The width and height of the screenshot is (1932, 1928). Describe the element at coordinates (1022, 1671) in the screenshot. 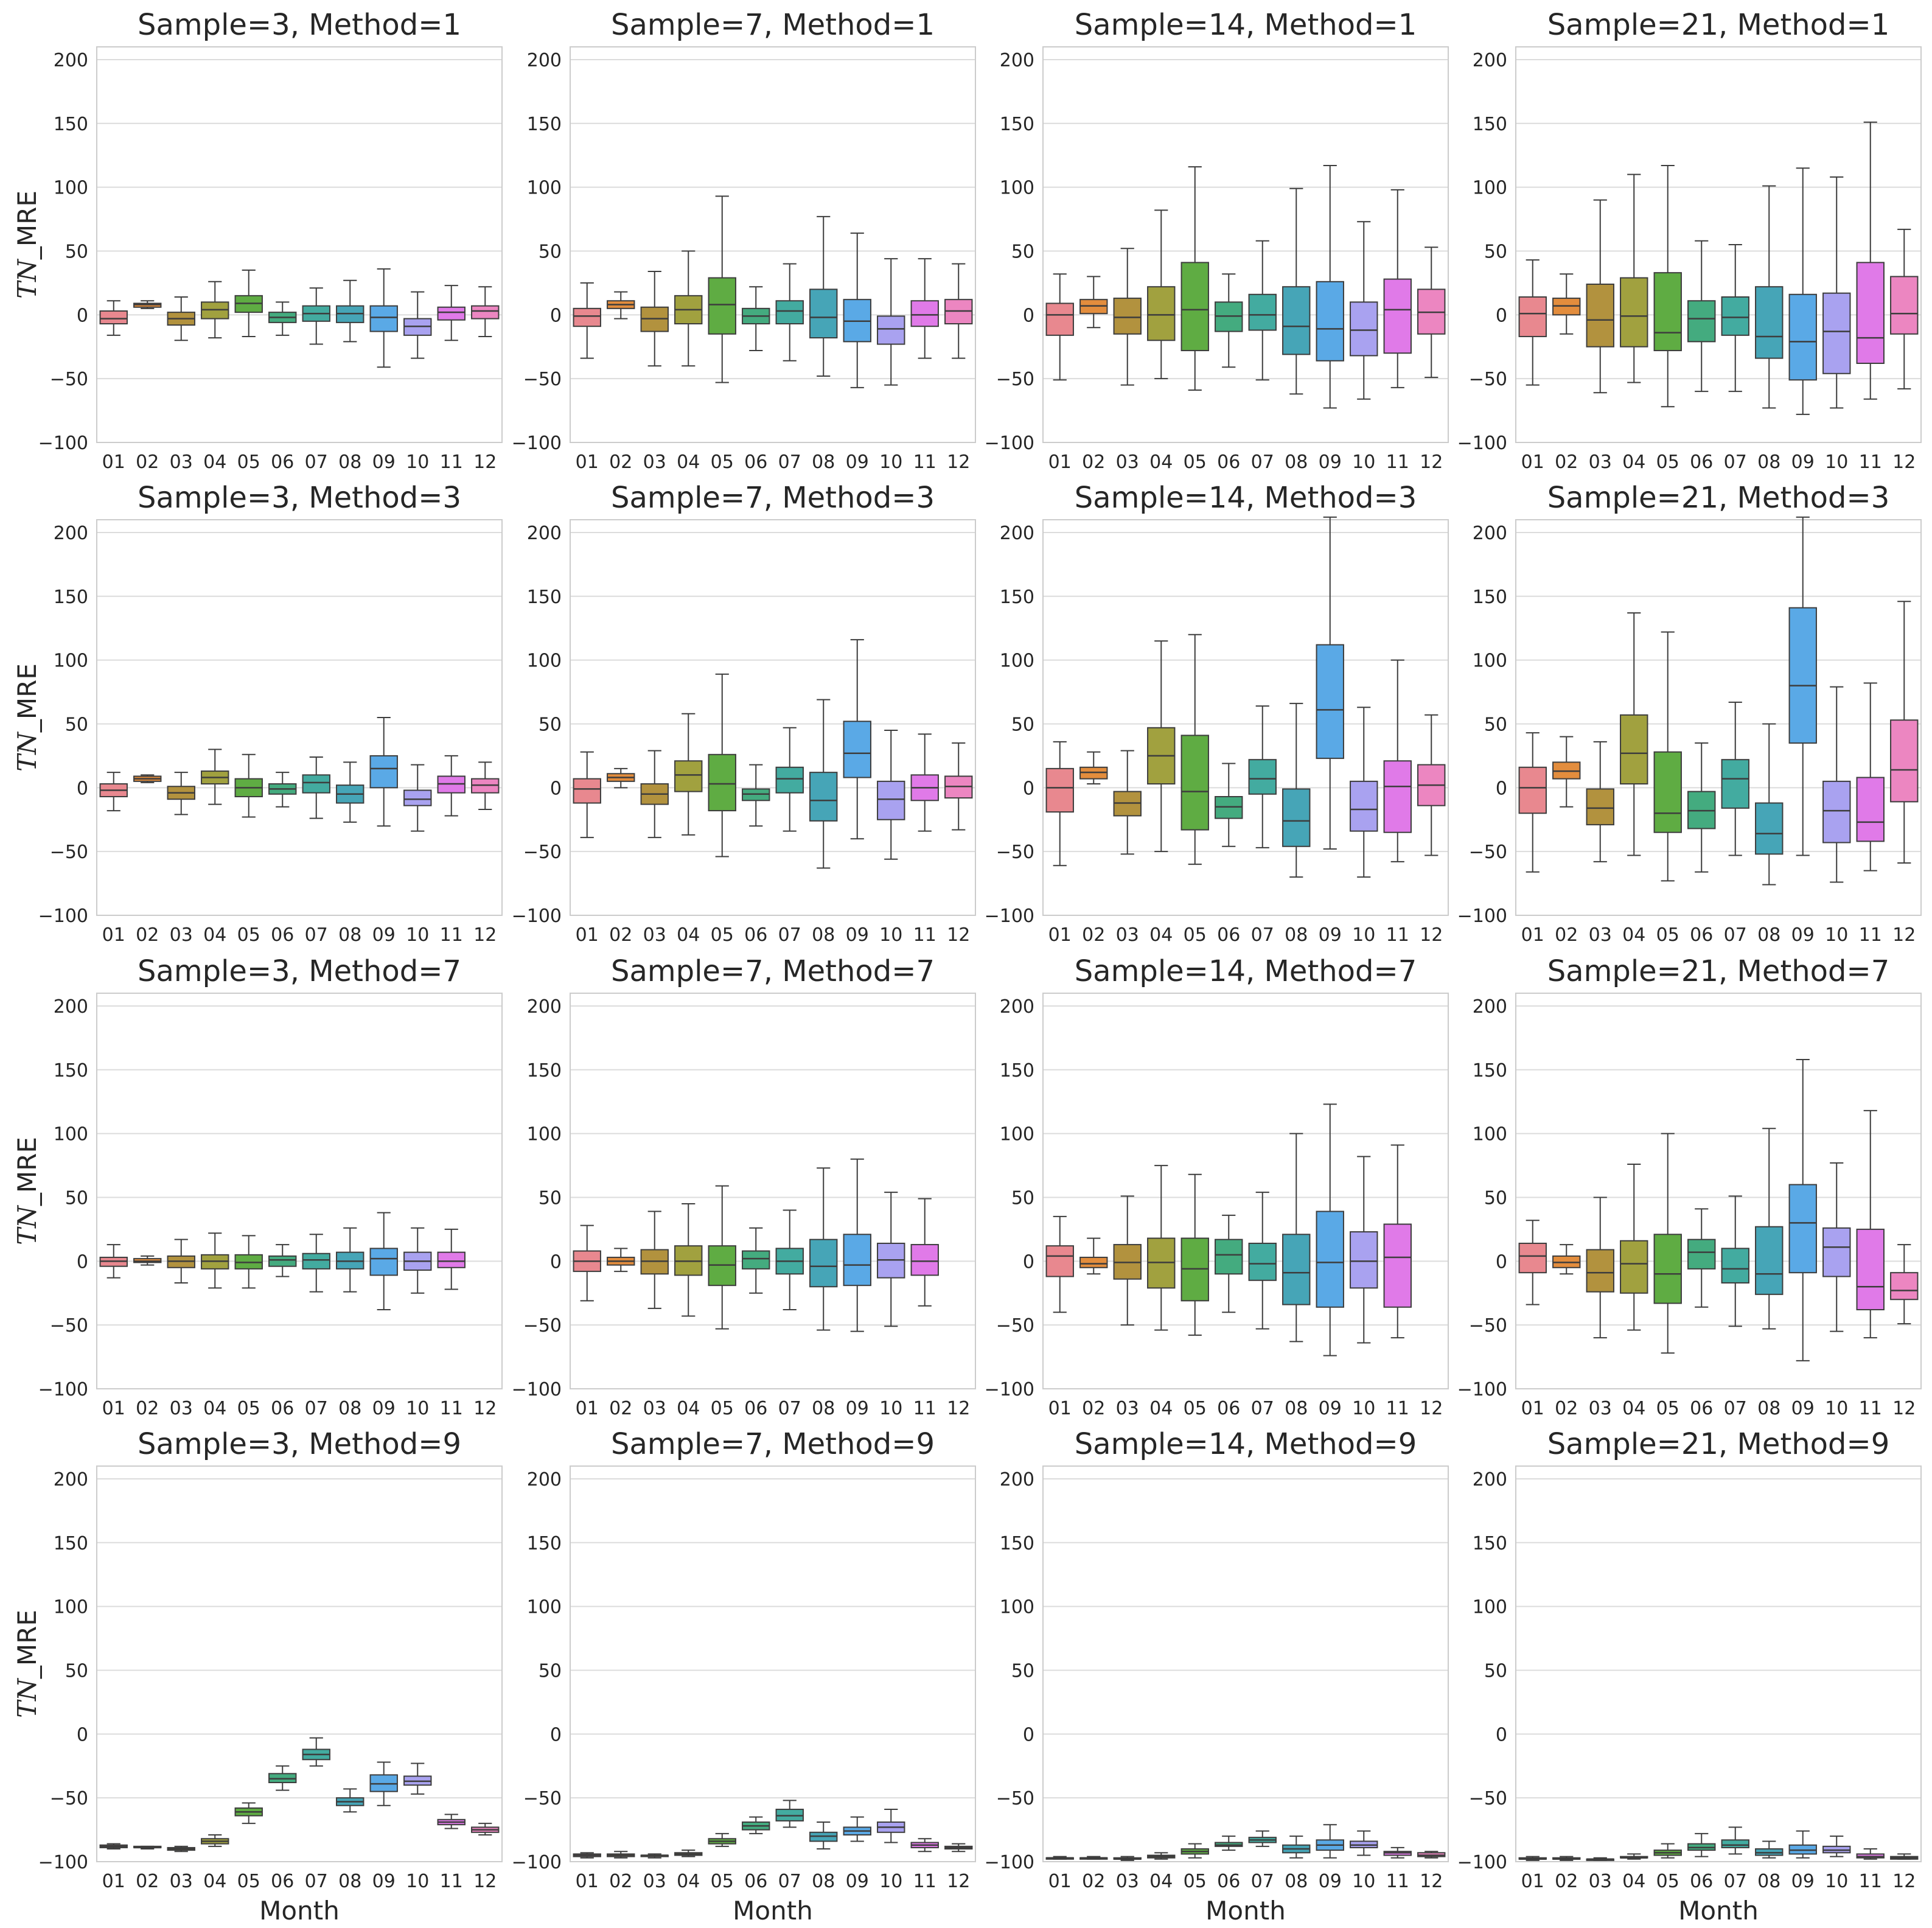

I see `y-tick-label: 50` at that location.